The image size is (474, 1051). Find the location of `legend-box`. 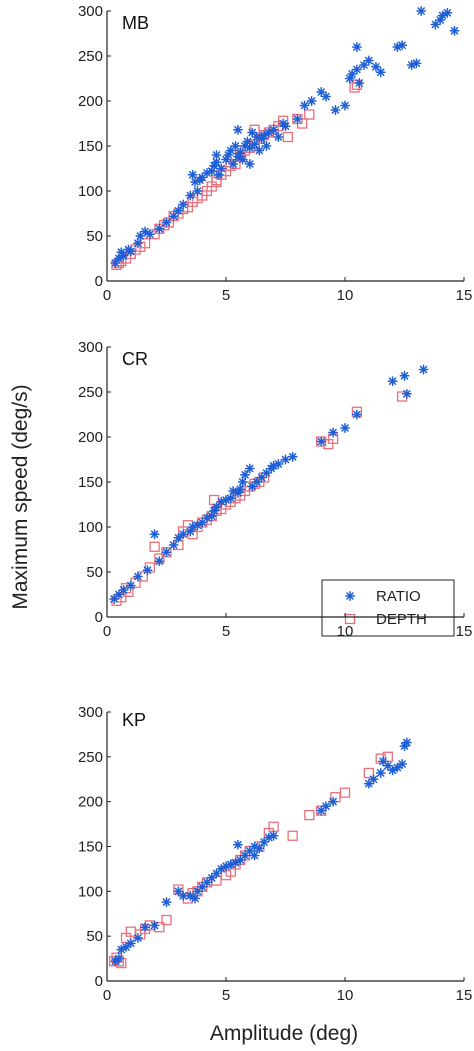

legend-box is located at coordinates (388, 608).